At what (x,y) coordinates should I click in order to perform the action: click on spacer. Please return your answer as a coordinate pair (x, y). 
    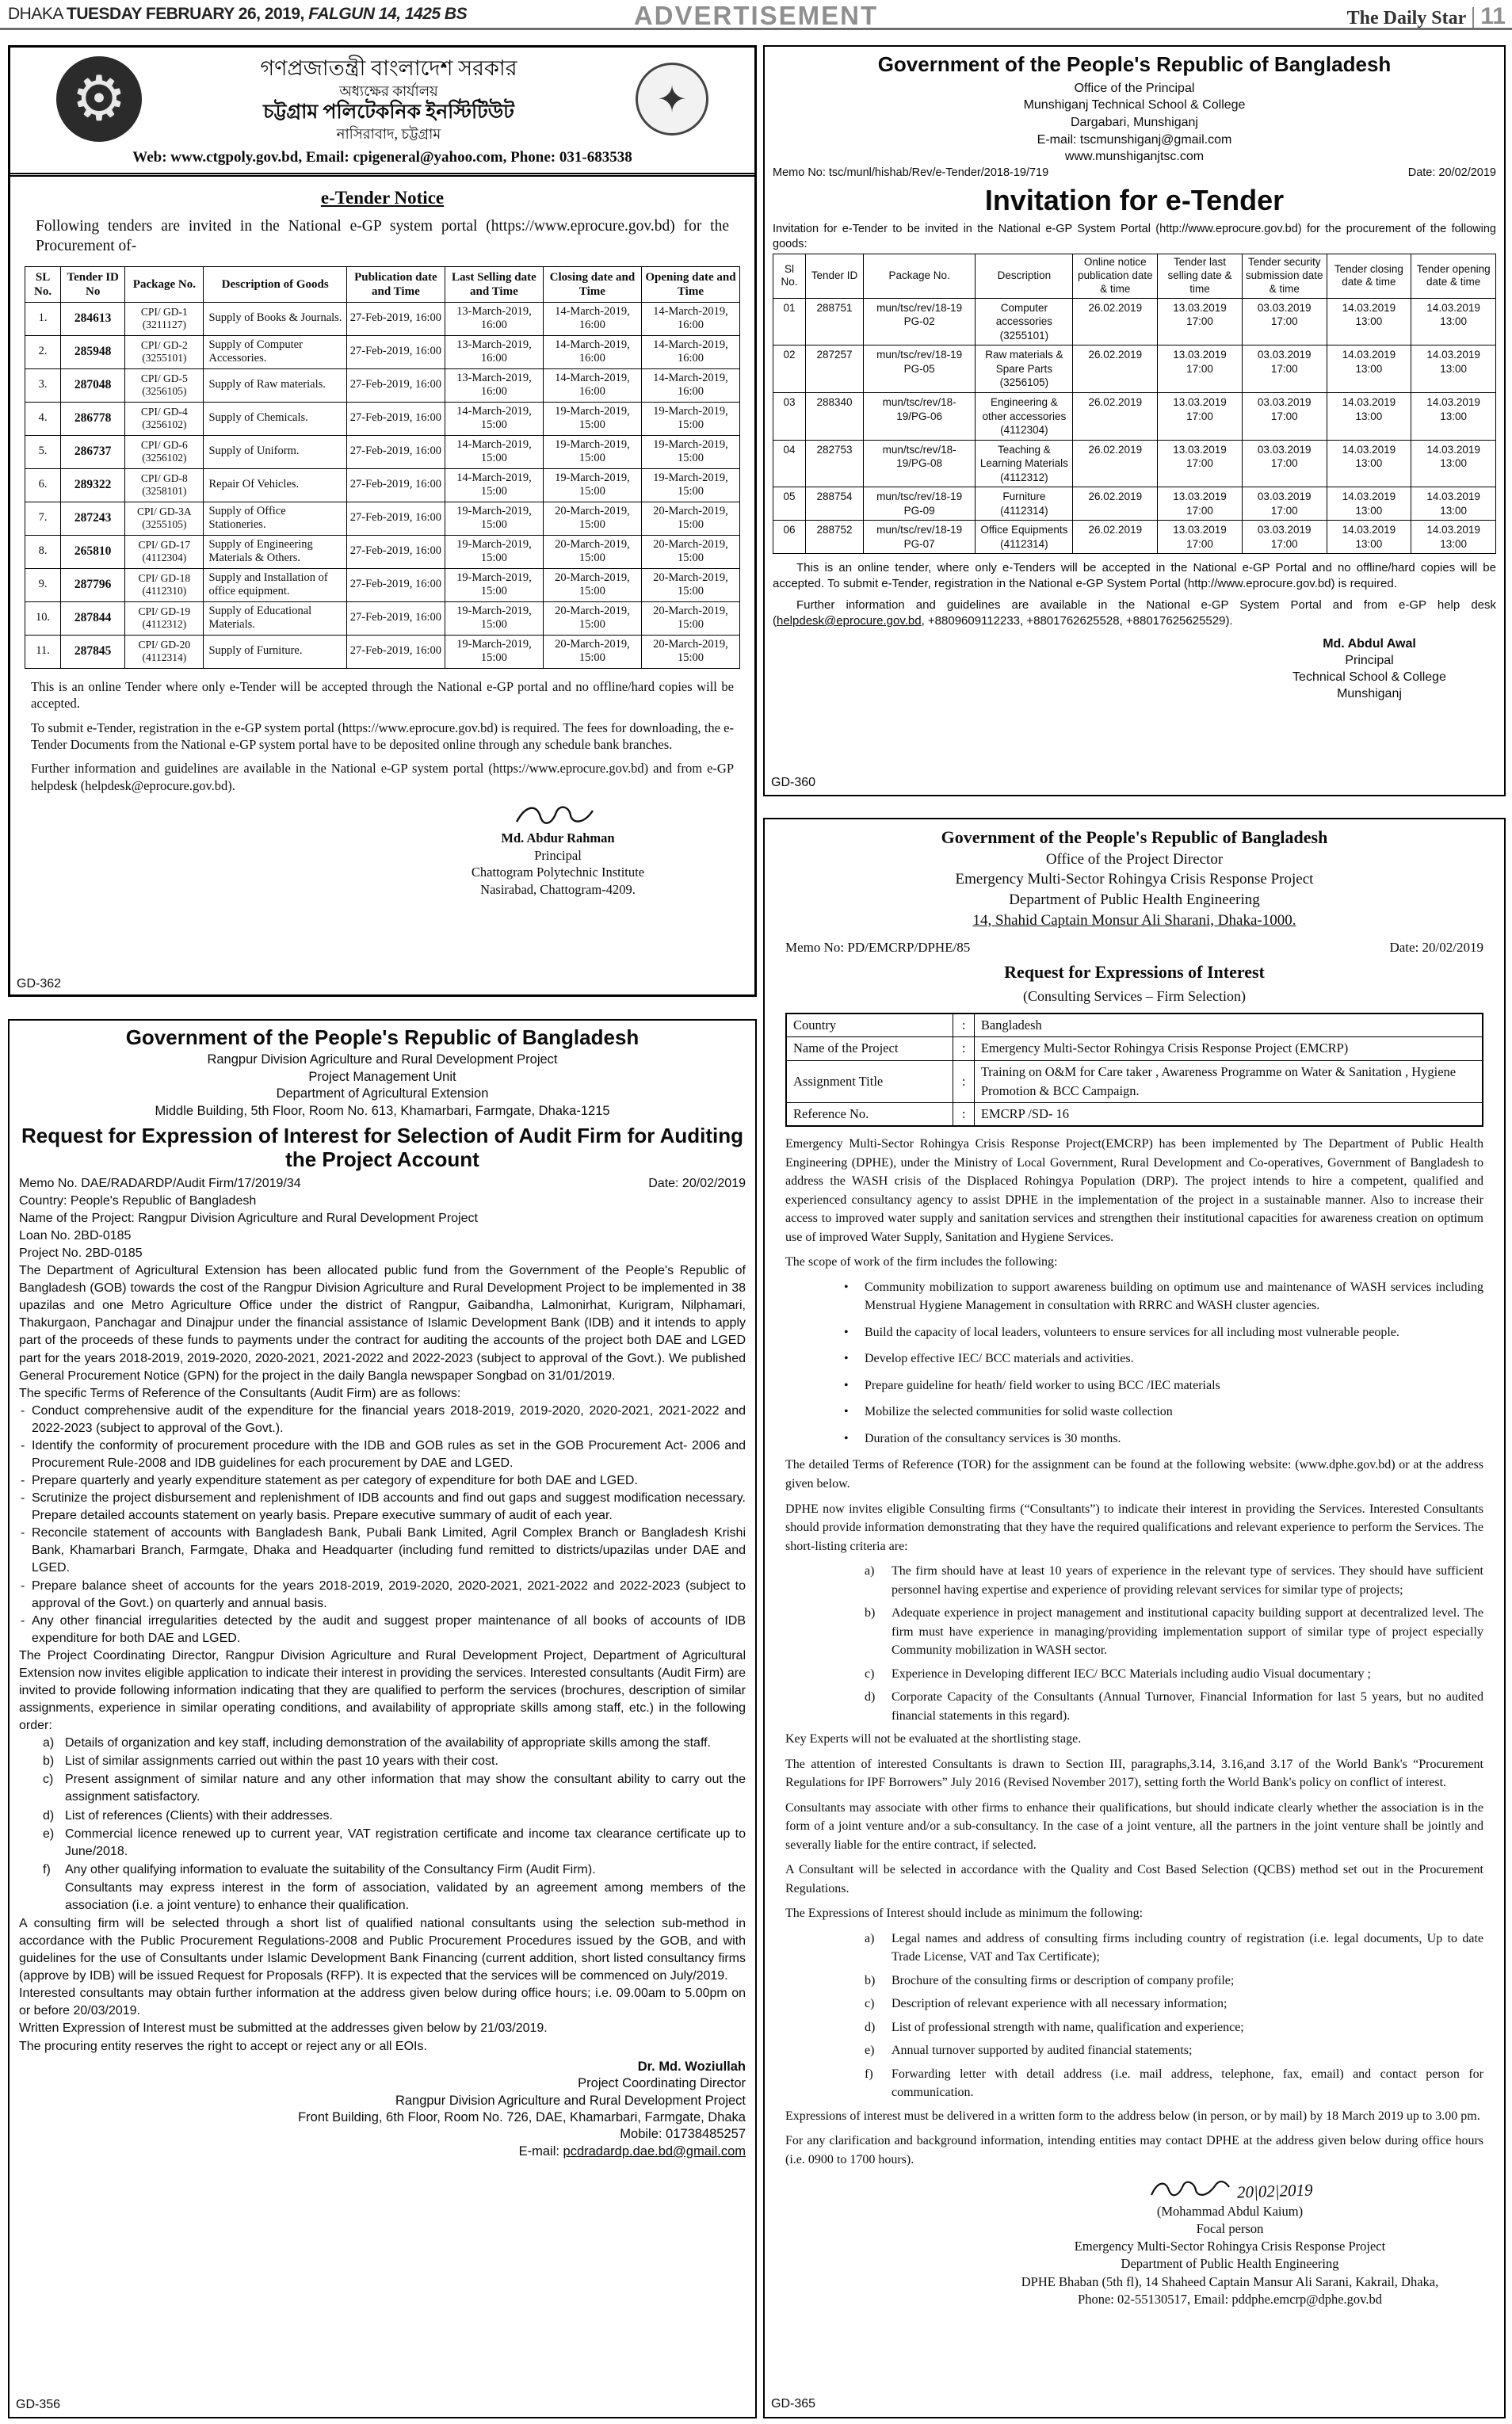
    Looking at the image, I should click on (54, 1897).